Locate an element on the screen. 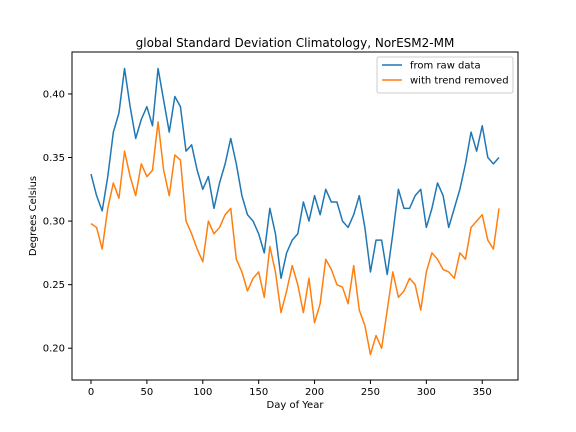  legend-label-with-trend-removed: with trend removed is located at coordinates (459, 81).